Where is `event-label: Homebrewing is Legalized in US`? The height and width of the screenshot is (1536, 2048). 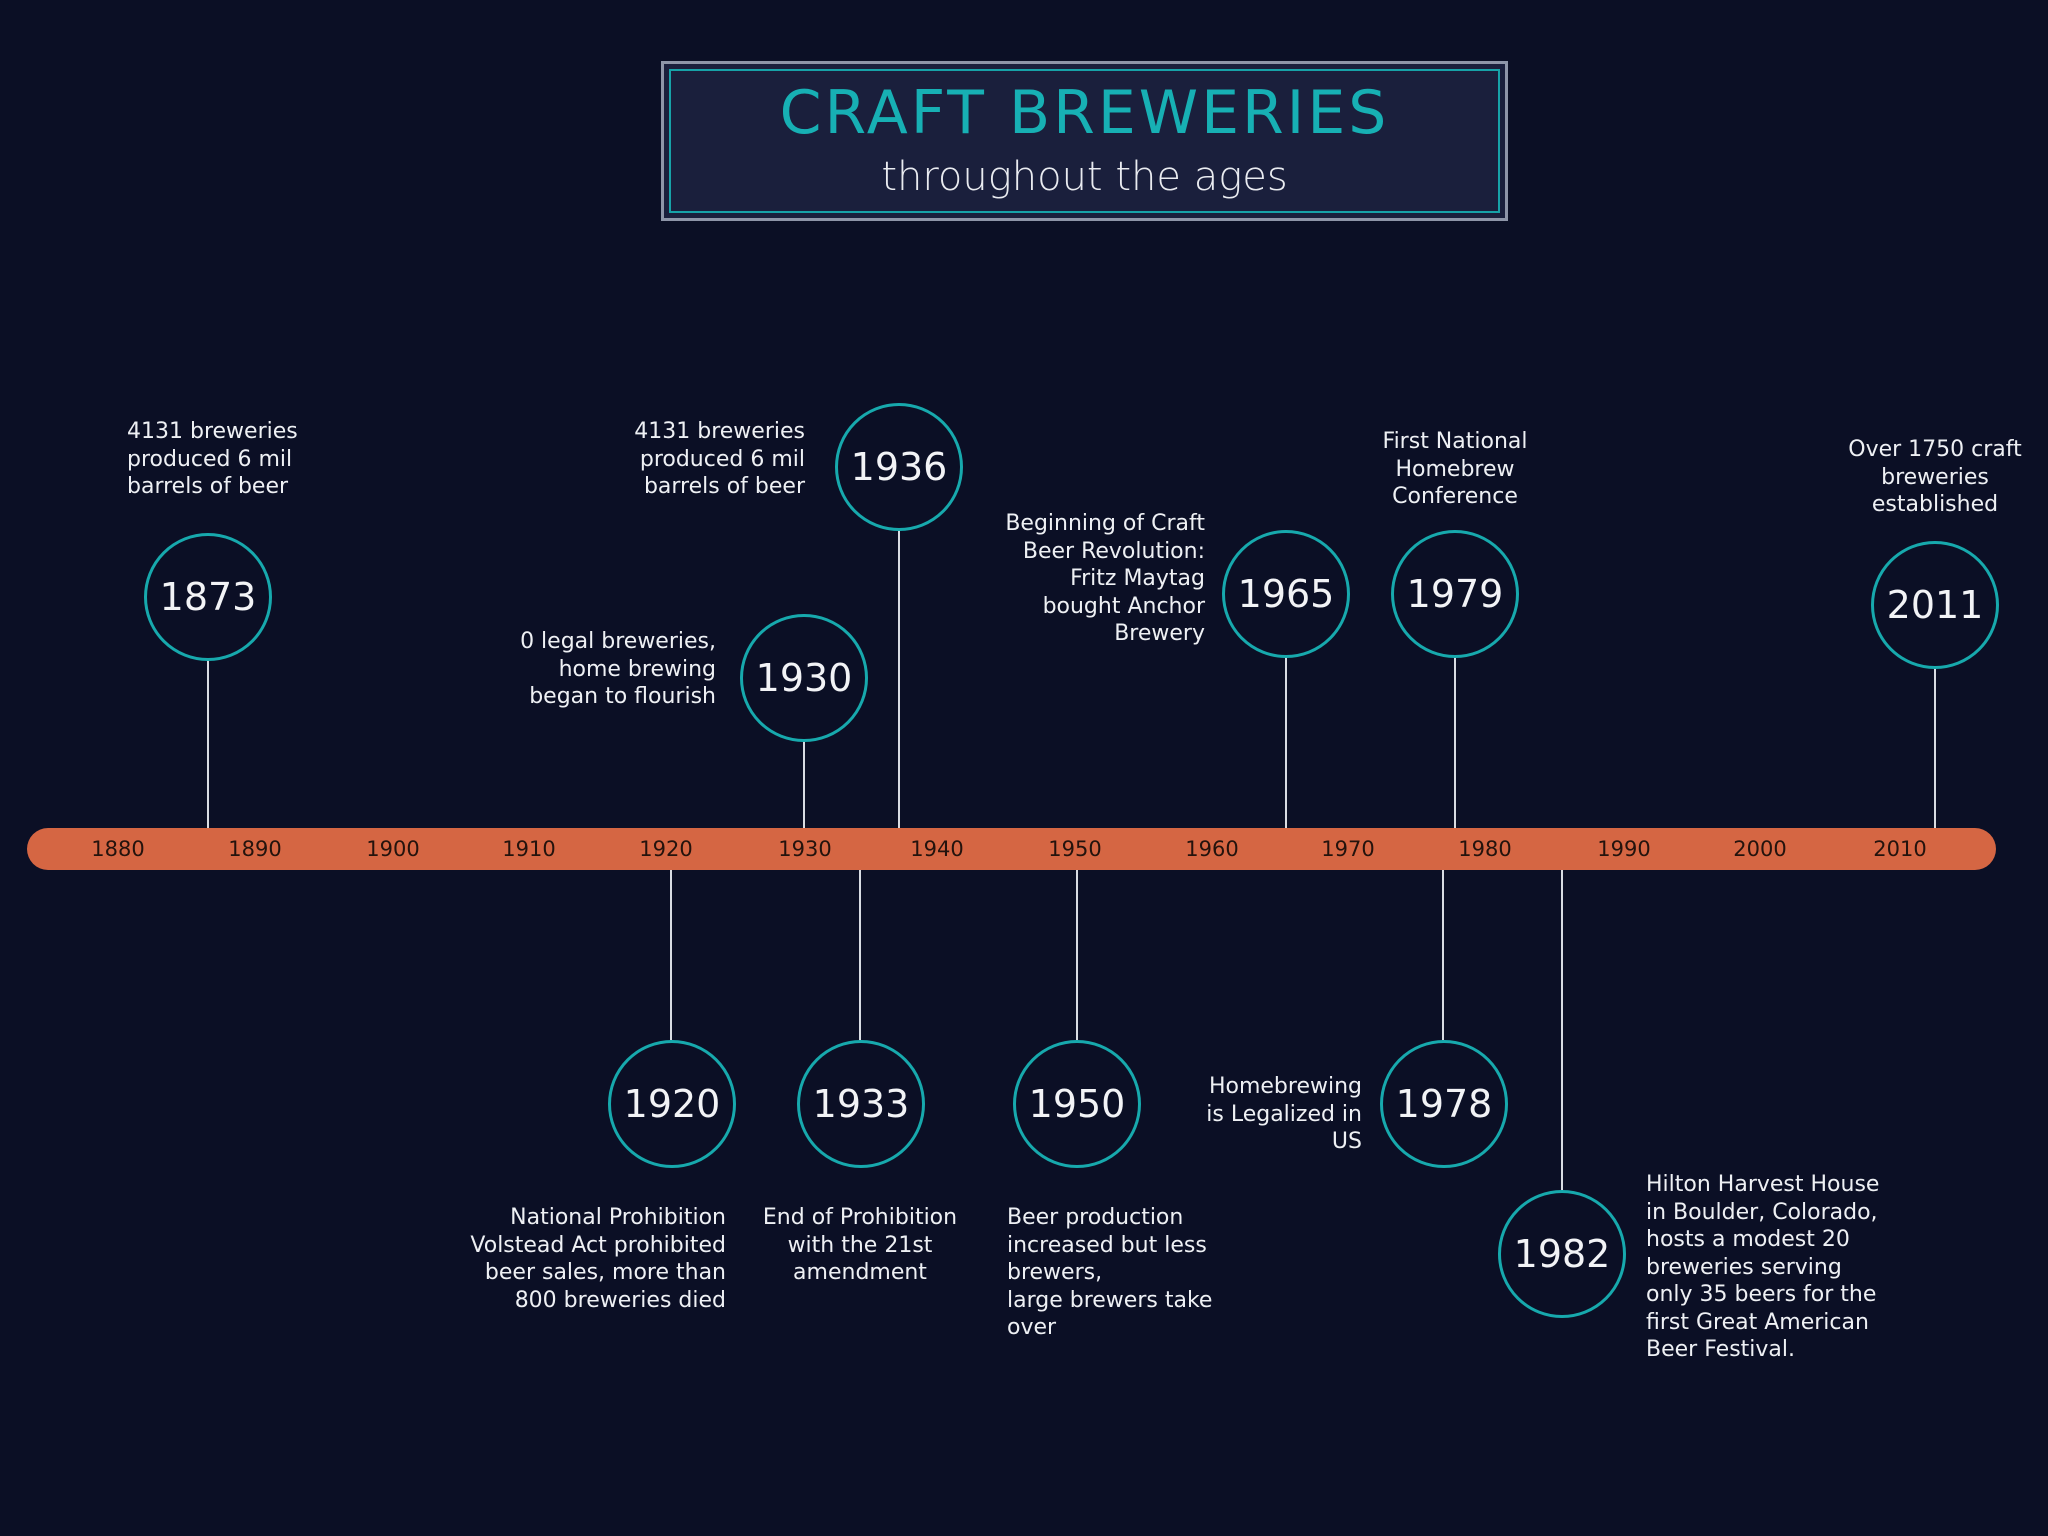
event-label: Homebrewing is Legalized in US is located at coordinates (1284, 1114).